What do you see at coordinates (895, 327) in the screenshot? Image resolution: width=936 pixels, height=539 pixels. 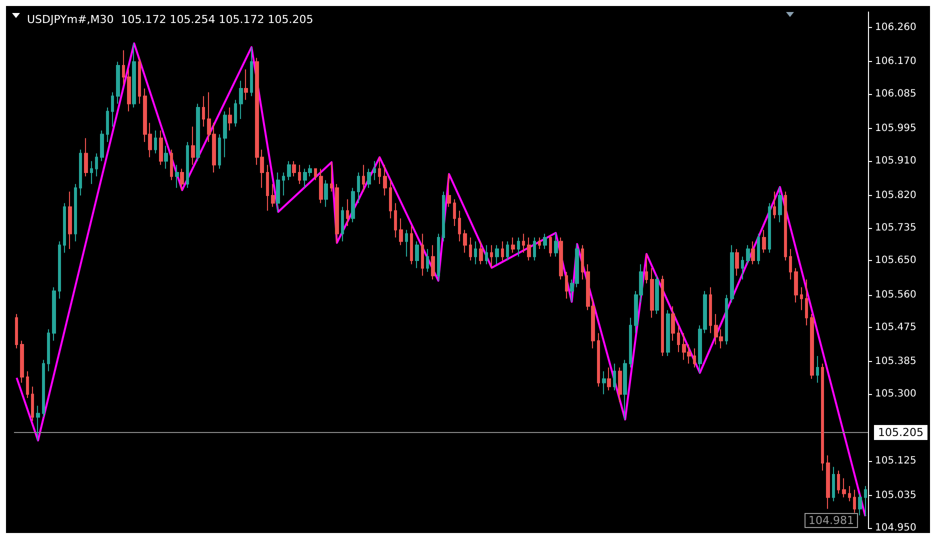 I see `y-tick-label: 105.475` at bounding box center [895, 327].